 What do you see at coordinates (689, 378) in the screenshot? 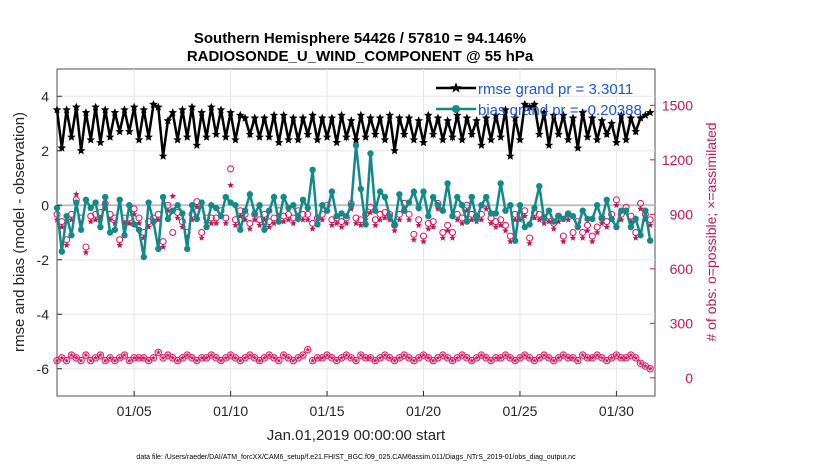
I see `y2-tick-label-0: 0` at bounding box center [689, 378].